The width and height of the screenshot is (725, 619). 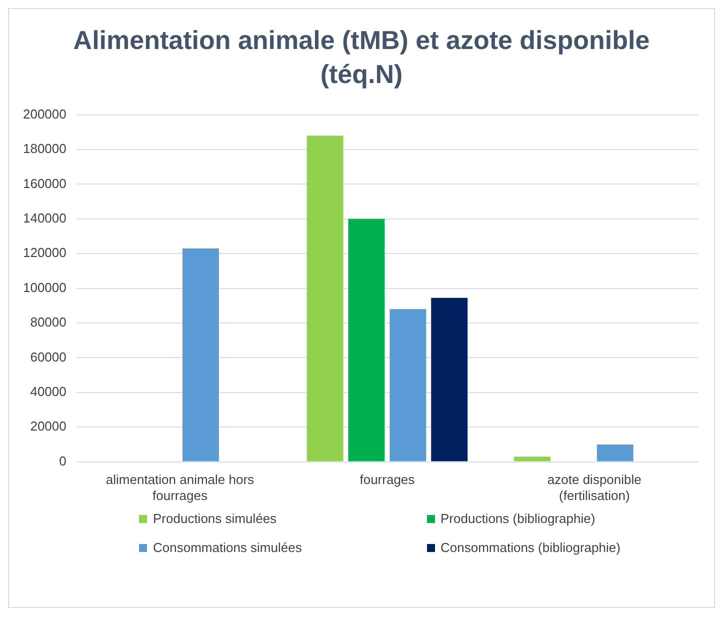 What do you see at coordinates (44, 183) in the screenshot?
I see `y-tick-label: 160000` at bounding box center [44, 183].